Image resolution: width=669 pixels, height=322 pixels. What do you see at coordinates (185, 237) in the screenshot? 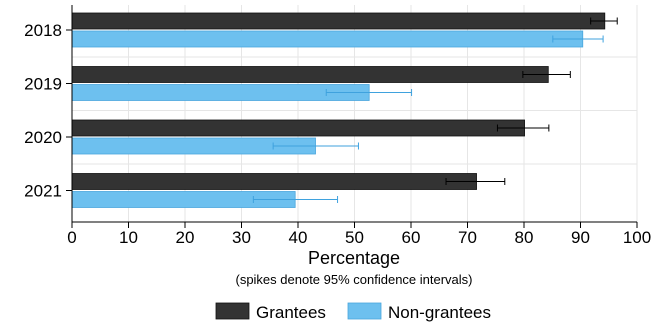
I see `x-tick-label: 20` at bounding box center [185, 237].